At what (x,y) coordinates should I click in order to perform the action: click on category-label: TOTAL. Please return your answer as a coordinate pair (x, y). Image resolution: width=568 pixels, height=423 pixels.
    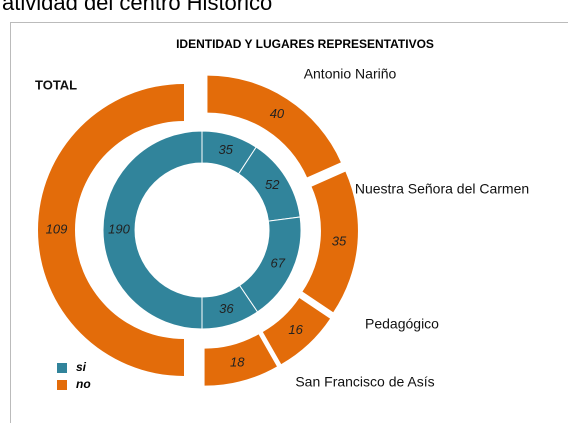
    Looking at the image, I should click on (56, 84).